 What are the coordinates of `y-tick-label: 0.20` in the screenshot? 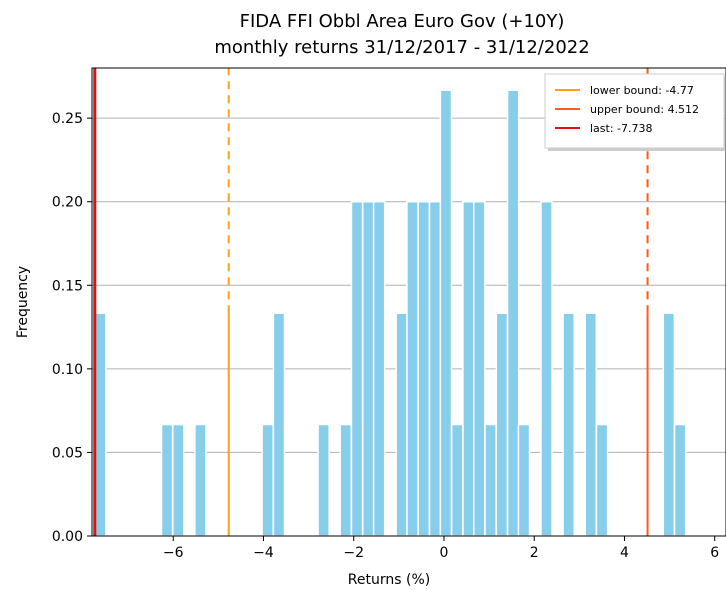 It's located at (67, 203).